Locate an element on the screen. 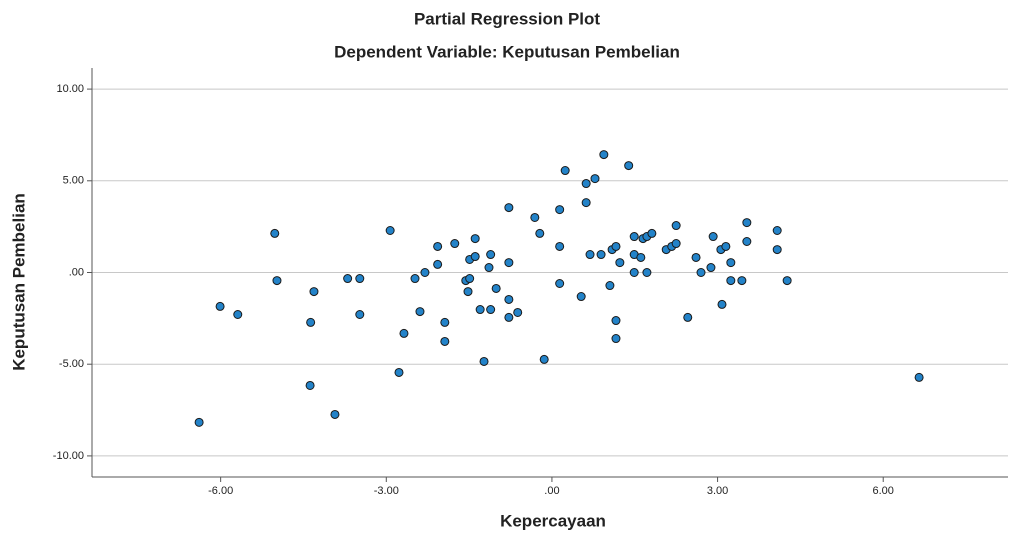  x-tick-label: -6.00 is located at coordinates (220, 491).